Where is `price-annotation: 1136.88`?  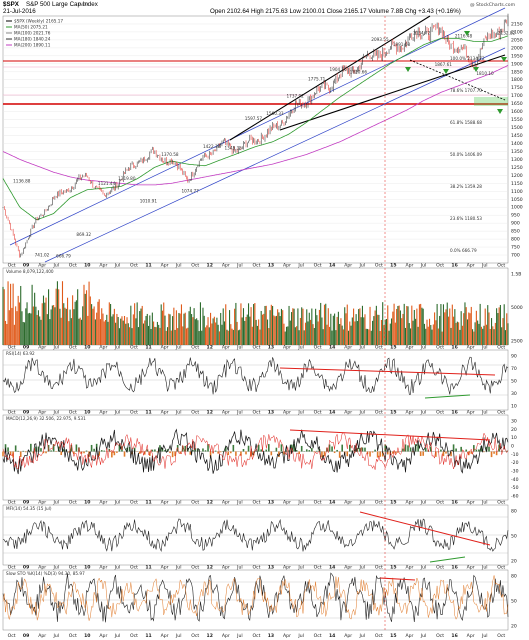
price-annotation: 1136.88 is located at coordinates (22, 180).